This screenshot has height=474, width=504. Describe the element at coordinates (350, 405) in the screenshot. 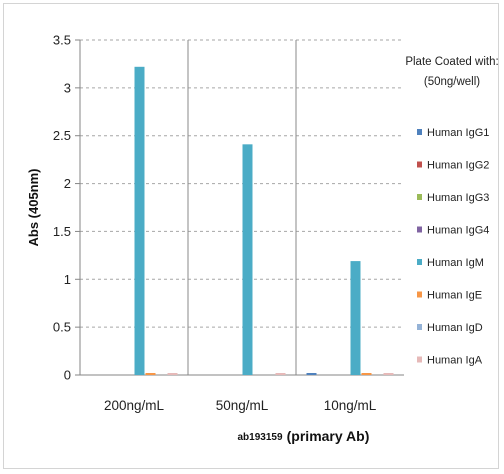

I see `x-category-label: 10ng/mL` at that location.